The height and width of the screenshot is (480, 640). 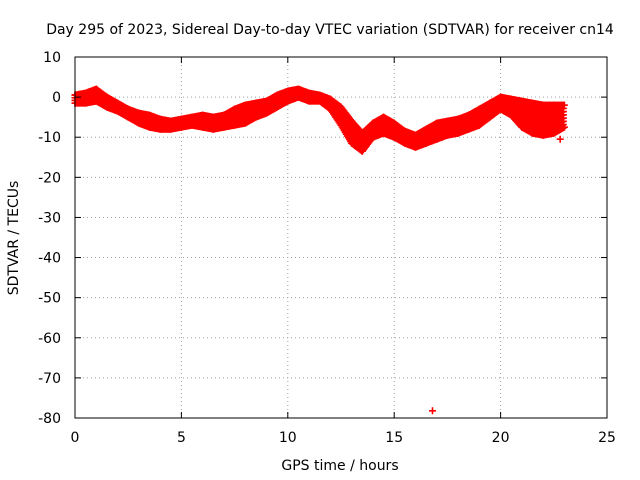 What do you see at coordinates (49, 259) in the screenshot?
I see `y-tick-label: -40` at bounding box center [49, 259].